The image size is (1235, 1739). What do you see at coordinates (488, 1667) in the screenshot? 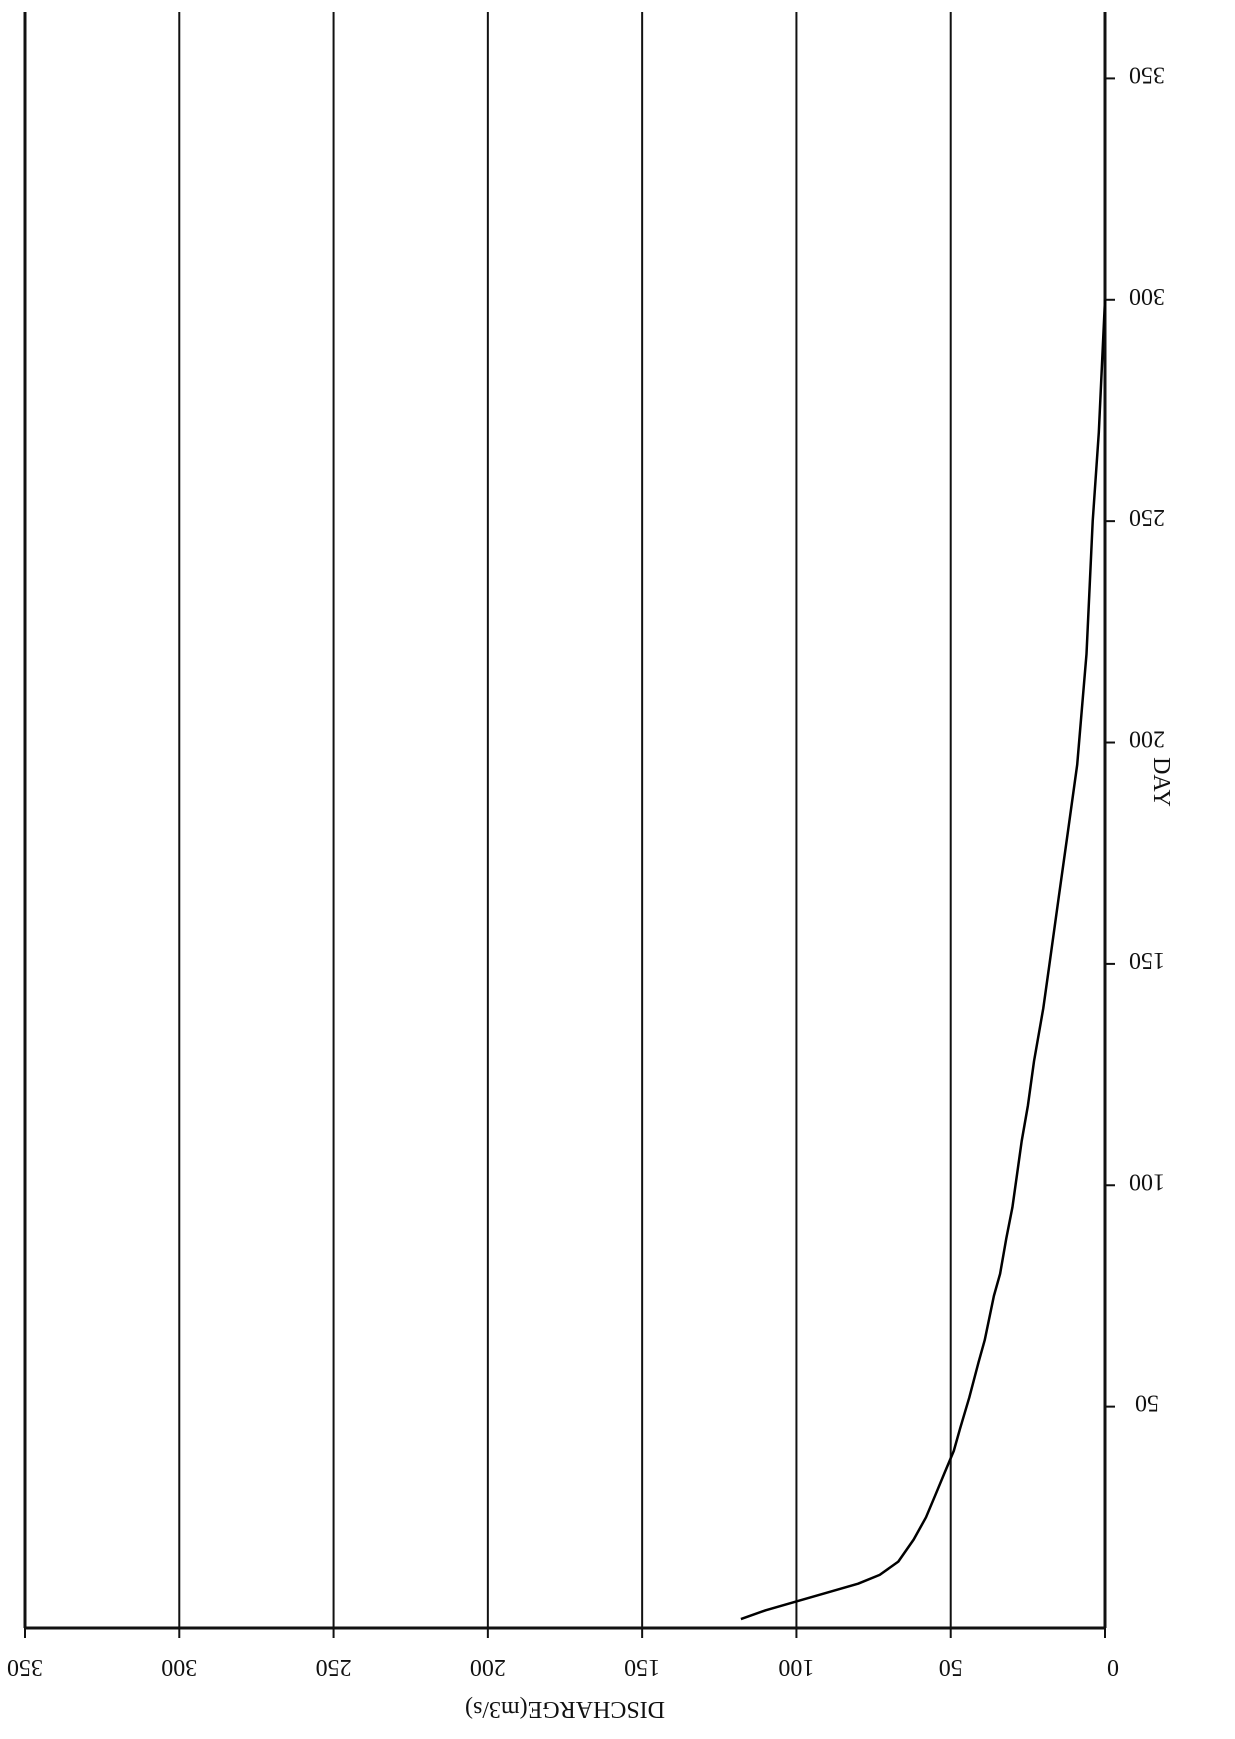
I see `x-tick-label-200: 200` at bounding box center [488, 1667].